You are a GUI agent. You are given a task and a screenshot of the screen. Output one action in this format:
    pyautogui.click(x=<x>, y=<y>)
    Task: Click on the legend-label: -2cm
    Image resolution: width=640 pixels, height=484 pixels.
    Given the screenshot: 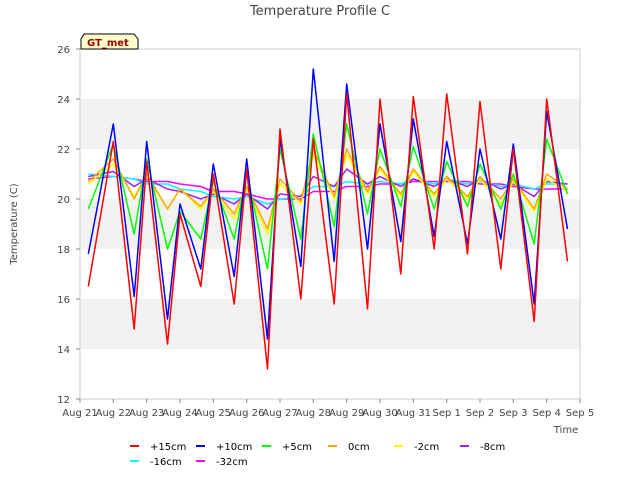 What is the action you would take?
    pyautogui.click(x=426, y=447)
    